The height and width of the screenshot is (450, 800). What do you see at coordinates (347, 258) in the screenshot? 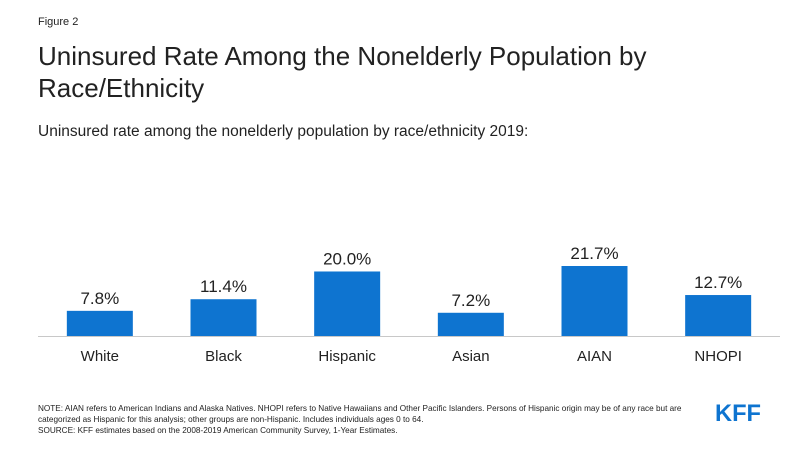
I see `data-label-hispanic: 20.0%` at bounding box center [347, 258].